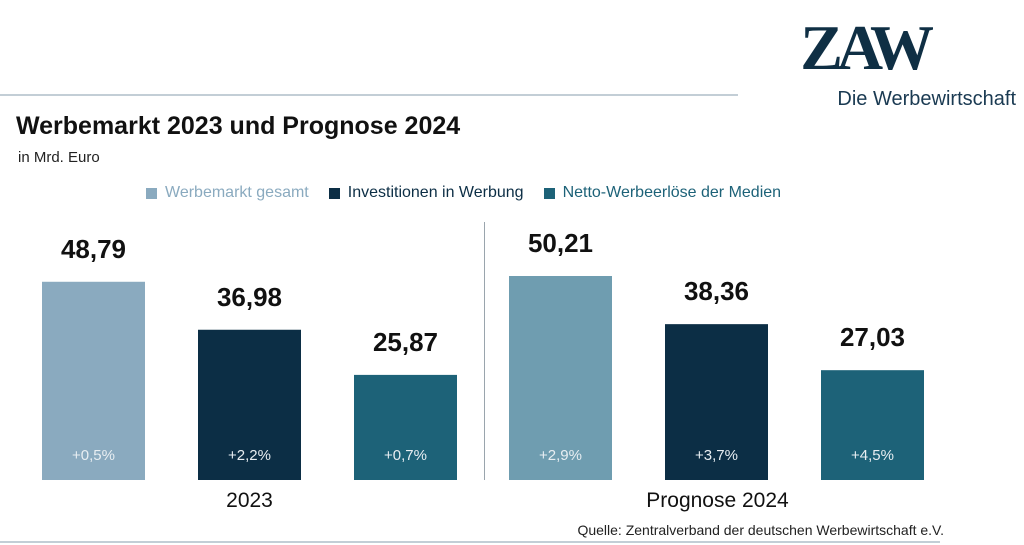 This screenshot has height=545, width=1024. Describe the element at coordinates (405, 455) in the screenshot. I see `change-label: +0,7%` at that location.